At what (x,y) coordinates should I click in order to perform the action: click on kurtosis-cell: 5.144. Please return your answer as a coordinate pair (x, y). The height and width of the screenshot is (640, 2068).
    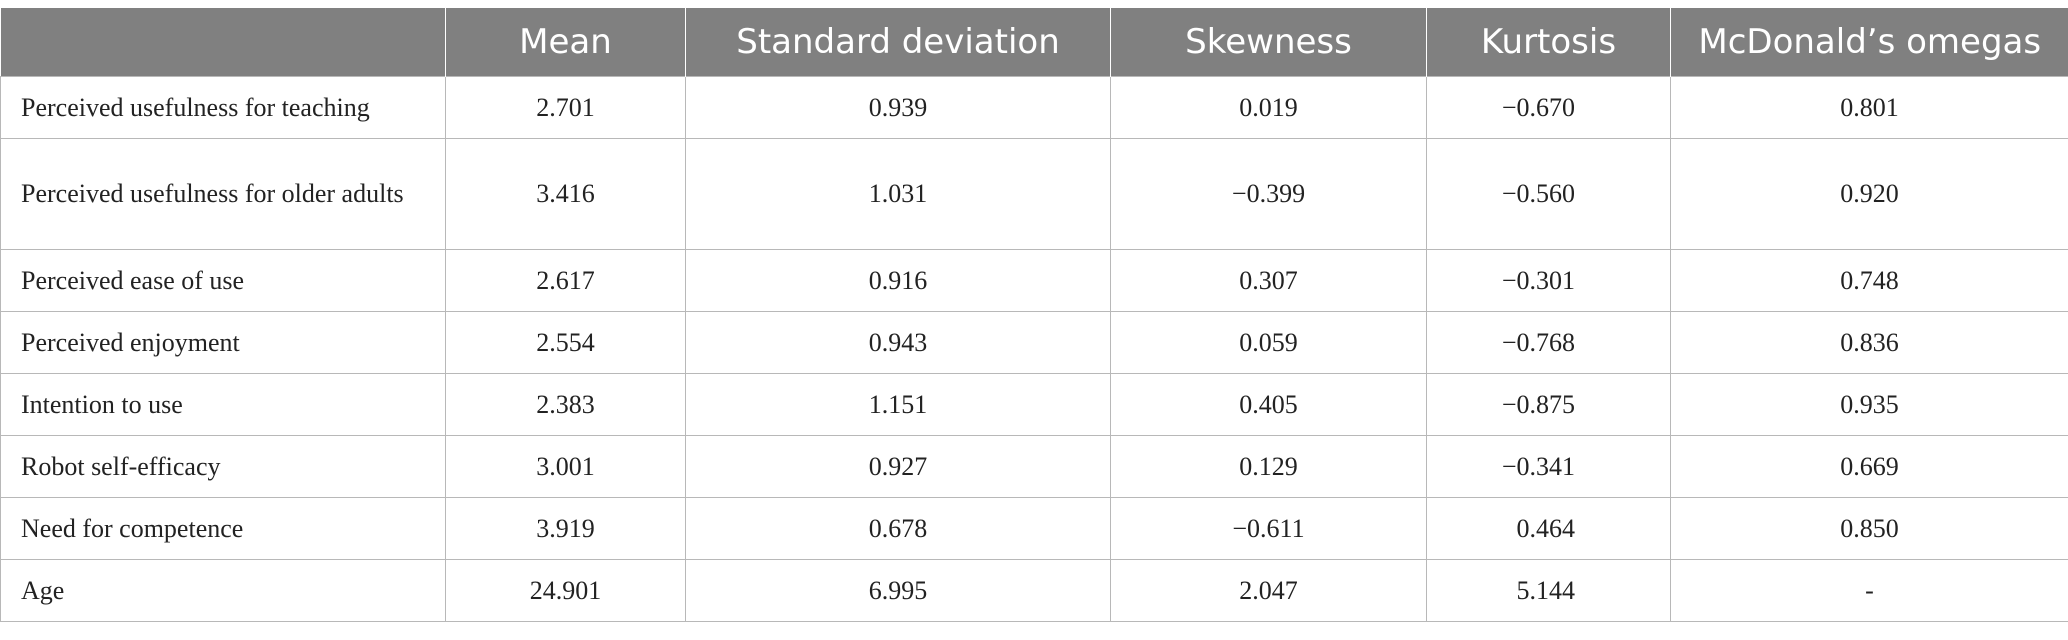
    Looking at the image, I should click on (1548, 590).